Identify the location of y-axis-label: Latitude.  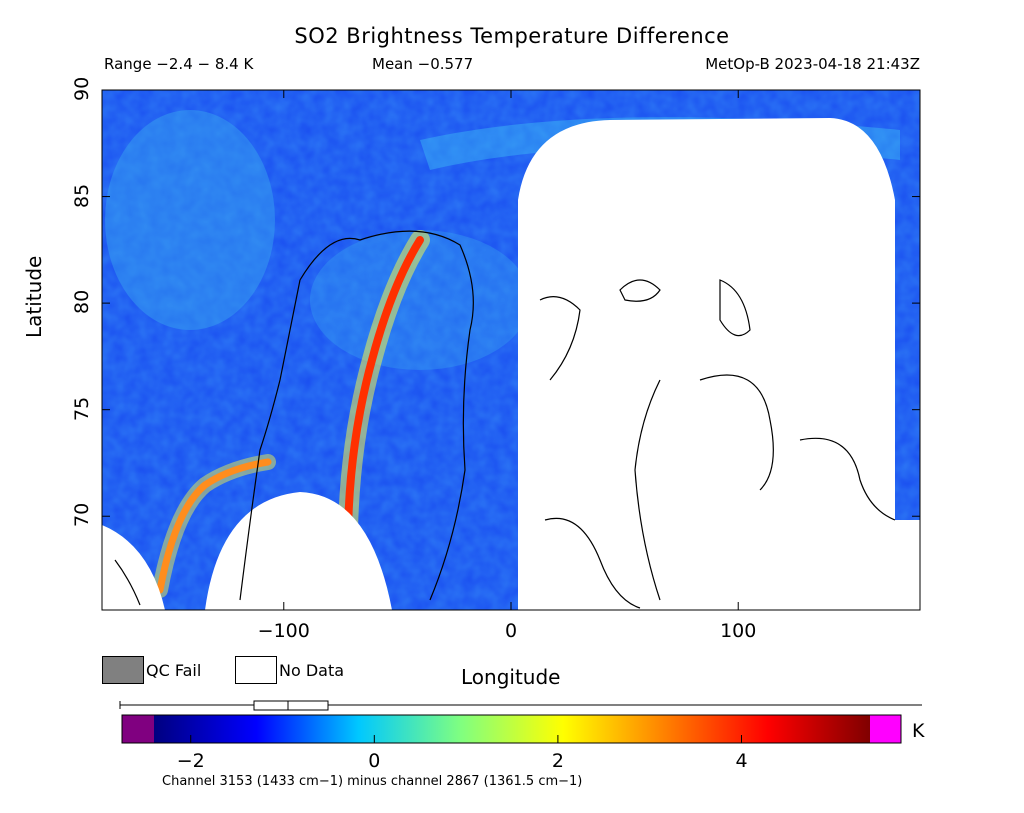
(34, 296).